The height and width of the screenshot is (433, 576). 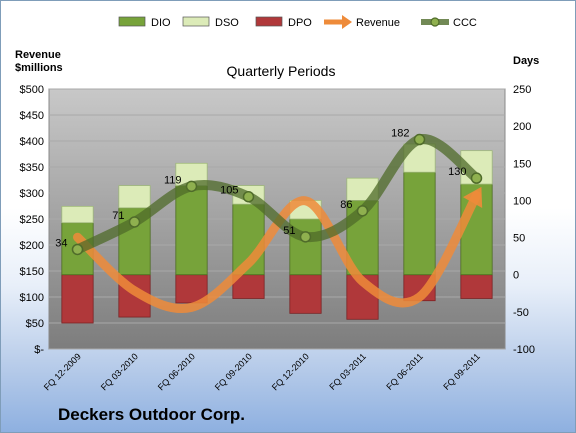 I want to click on left-tick-label: $300, so click(x=32, y=194).